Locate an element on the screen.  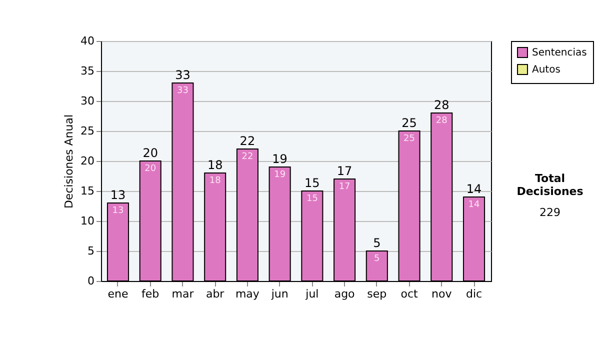
data-label: 15 is located at coordinates (312, 199).